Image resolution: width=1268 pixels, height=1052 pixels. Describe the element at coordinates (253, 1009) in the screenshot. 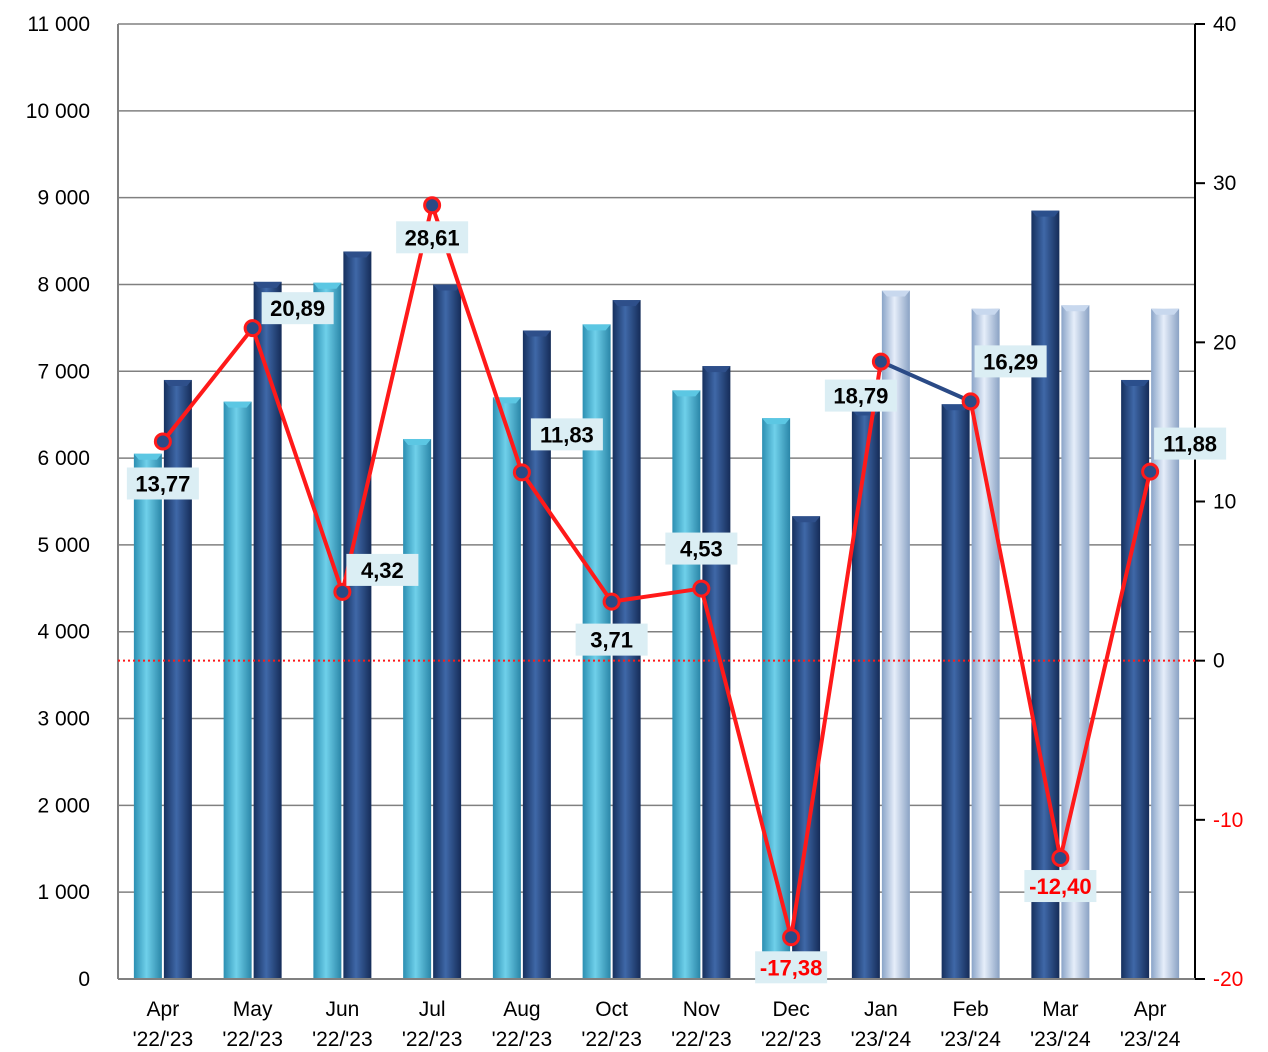

I see `x-tick-label-month: May` at that location.